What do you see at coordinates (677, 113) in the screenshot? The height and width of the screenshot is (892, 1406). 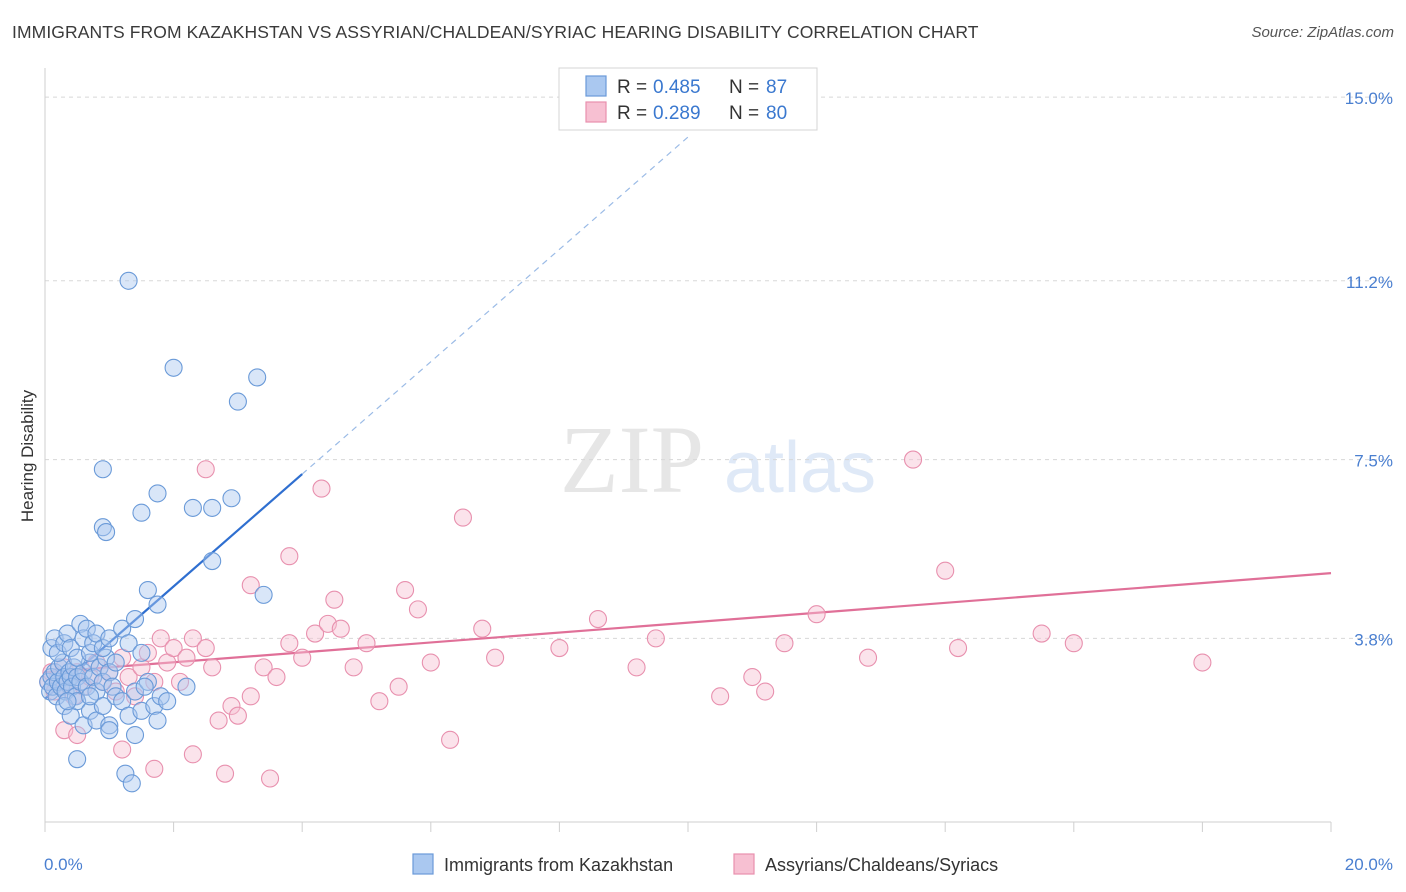 I see `legend-r-value-2: 0.289` at bounding box center [677, 113].